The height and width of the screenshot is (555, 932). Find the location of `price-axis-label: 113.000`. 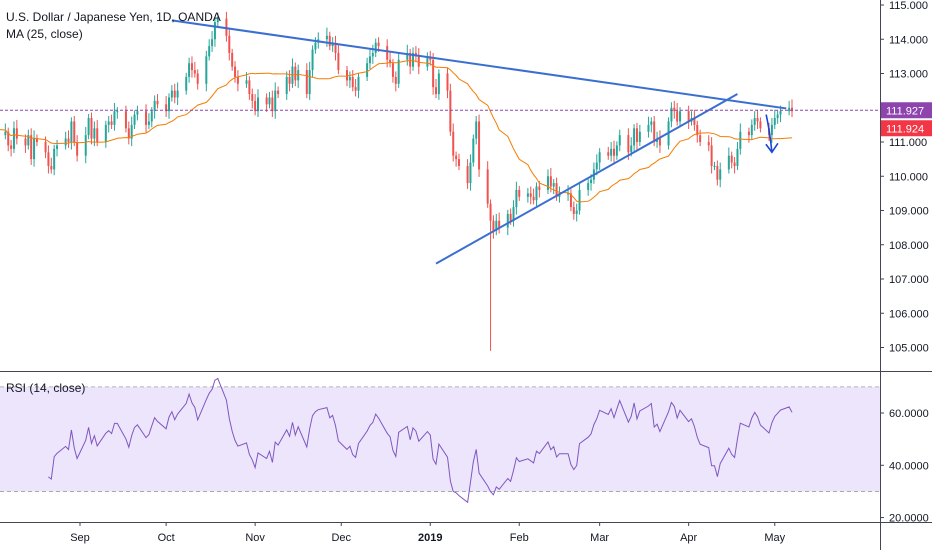

price-axis-label: 113.000 is located at coordinates (908, 75).